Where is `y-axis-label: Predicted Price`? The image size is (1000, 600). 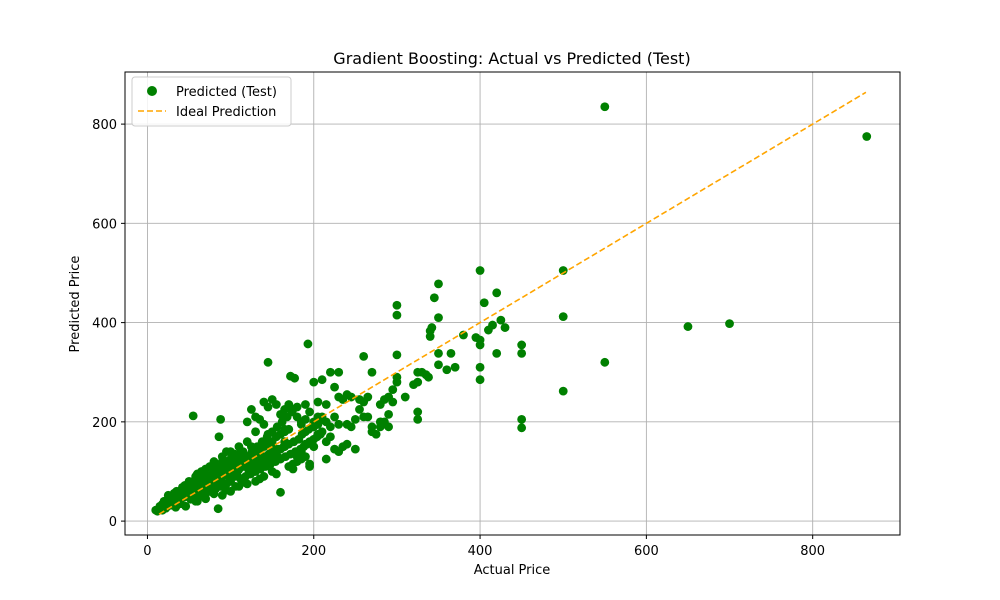 y-axis-label: Predicted Price is located at coordinates (75, 304).